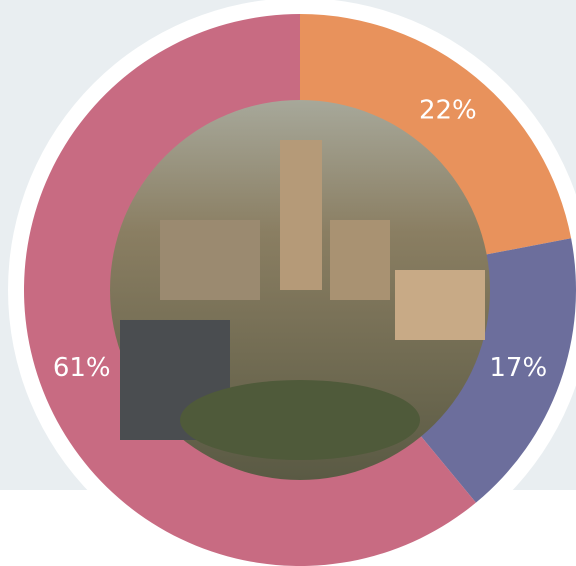  Describe the element at coordinates (300, 420) in the screenshot. I see `trees` at that location.